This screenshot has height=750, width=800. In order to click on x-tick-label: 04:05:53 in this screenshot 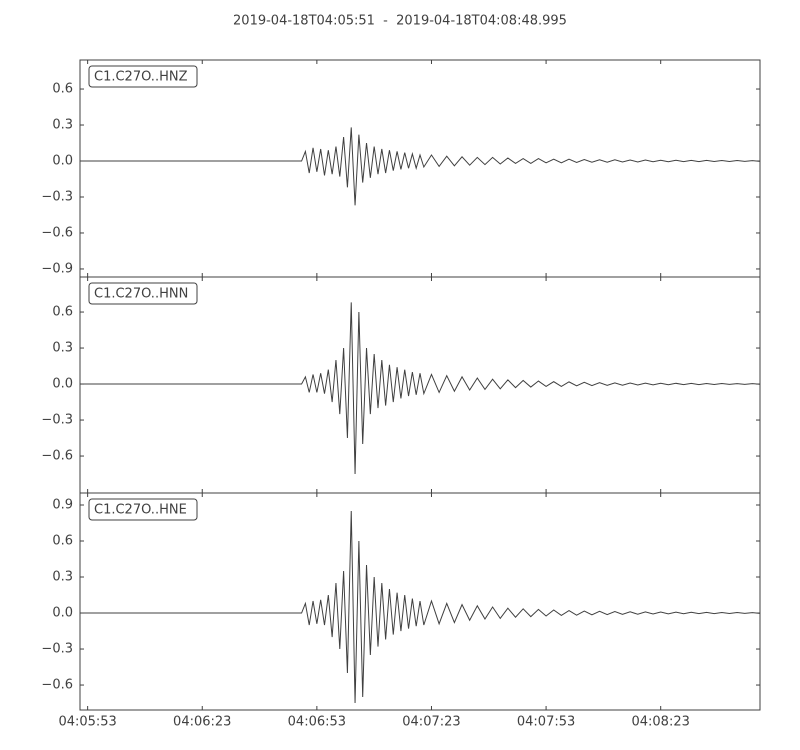, I will do `click(87, 722)`.